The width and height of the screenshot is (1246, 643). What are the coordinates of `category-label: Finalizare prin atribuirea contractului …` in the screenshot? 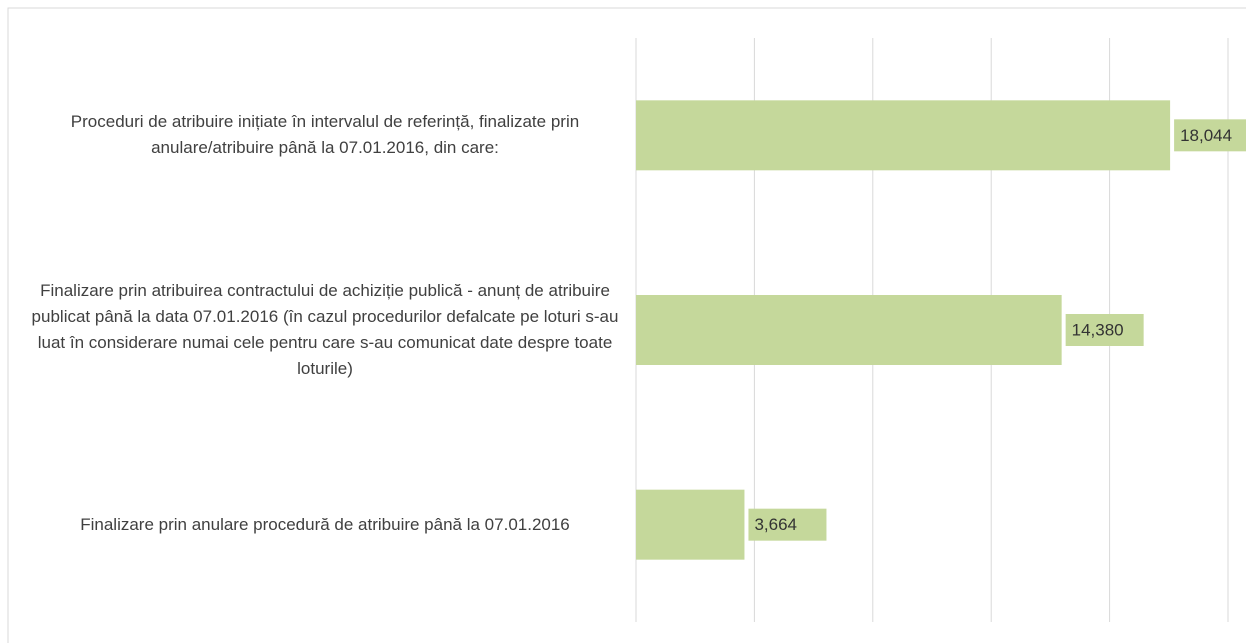 It's located at (325, 329).